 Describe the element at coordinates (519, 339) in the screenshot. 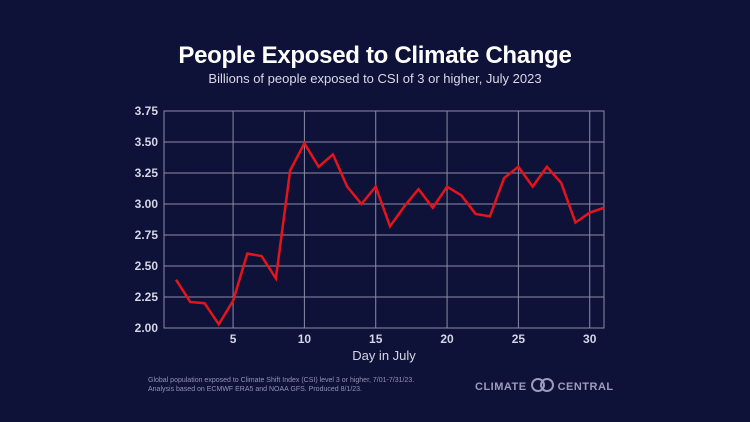

I see `x-tick-label: 25` at that location.